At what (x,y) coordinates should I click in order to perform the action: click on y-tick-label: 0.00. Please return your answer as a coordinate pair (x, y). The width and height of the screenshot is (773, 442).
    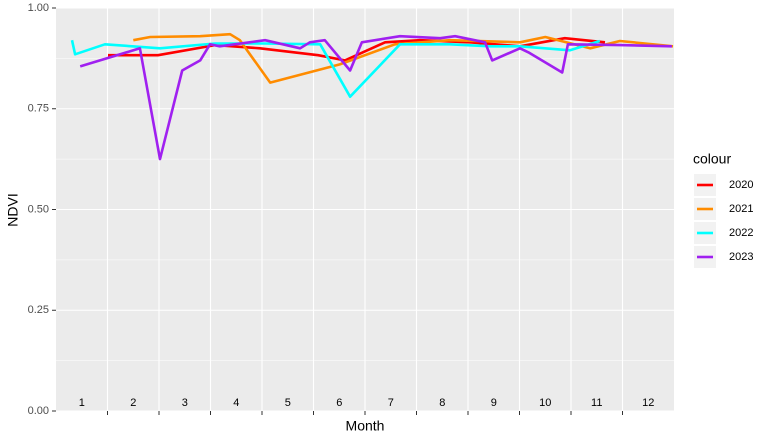
    Looking at the image, I should click on (38, 411).